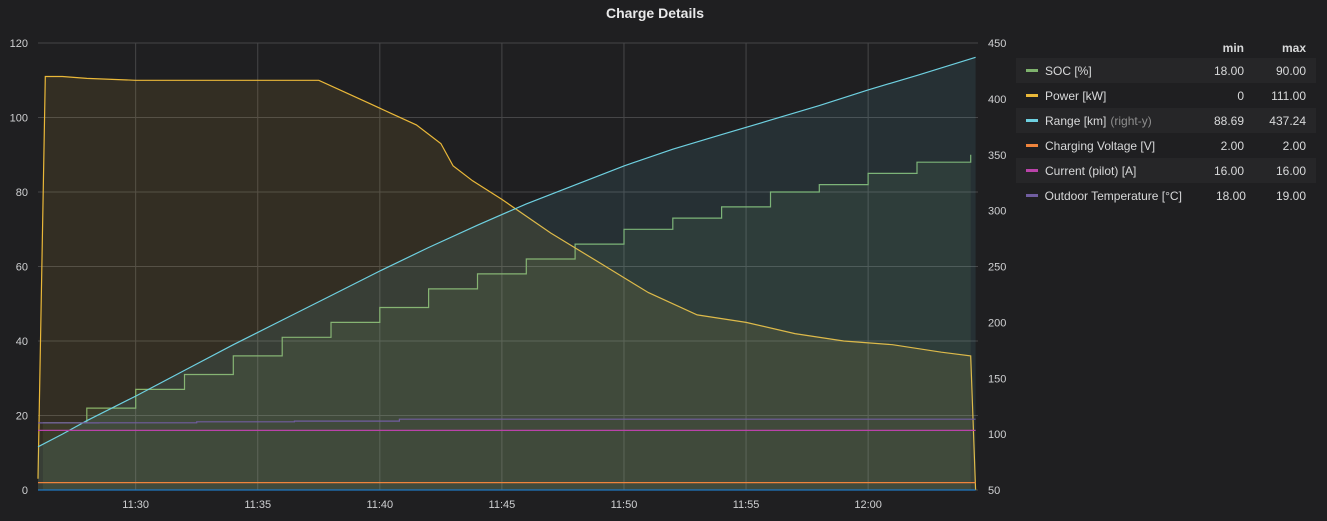  What do you see at coordinates (1288, 95) in the screenshot?
I see `legend-item-max: 111.00` at bounding box center [1288, 95].